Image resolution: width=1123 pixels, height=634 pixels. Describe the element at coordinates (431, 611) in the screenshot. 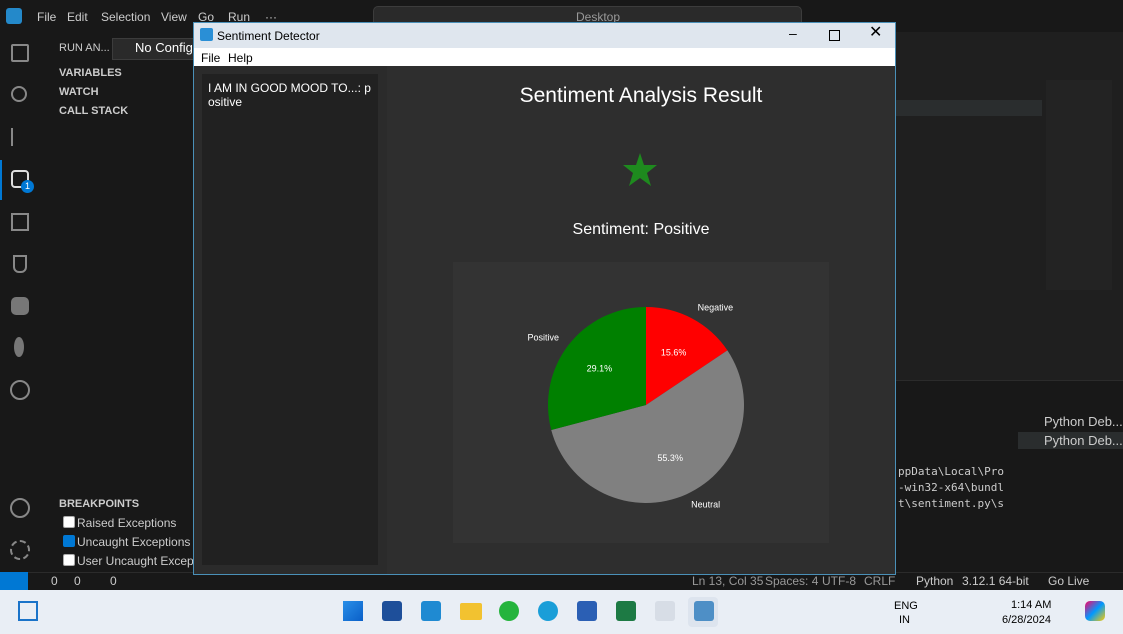

I see `vscode-taskbar-icon` at that location.